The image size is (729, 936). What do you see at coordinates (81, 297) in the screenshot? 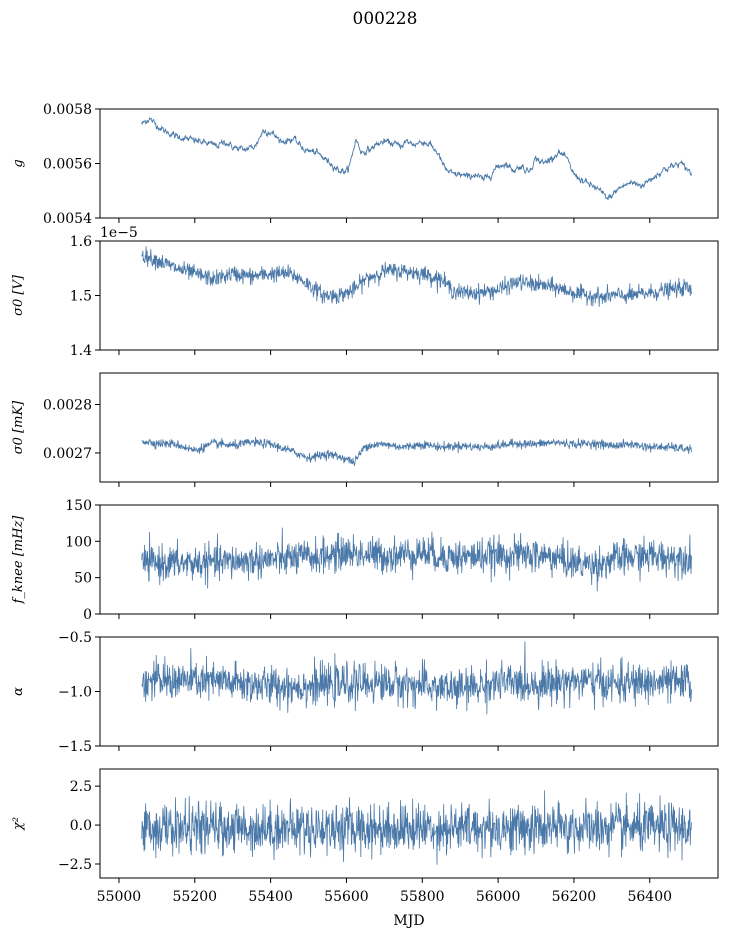
I see `y-tick-label: 1.5` at bounding box center [81, 297].